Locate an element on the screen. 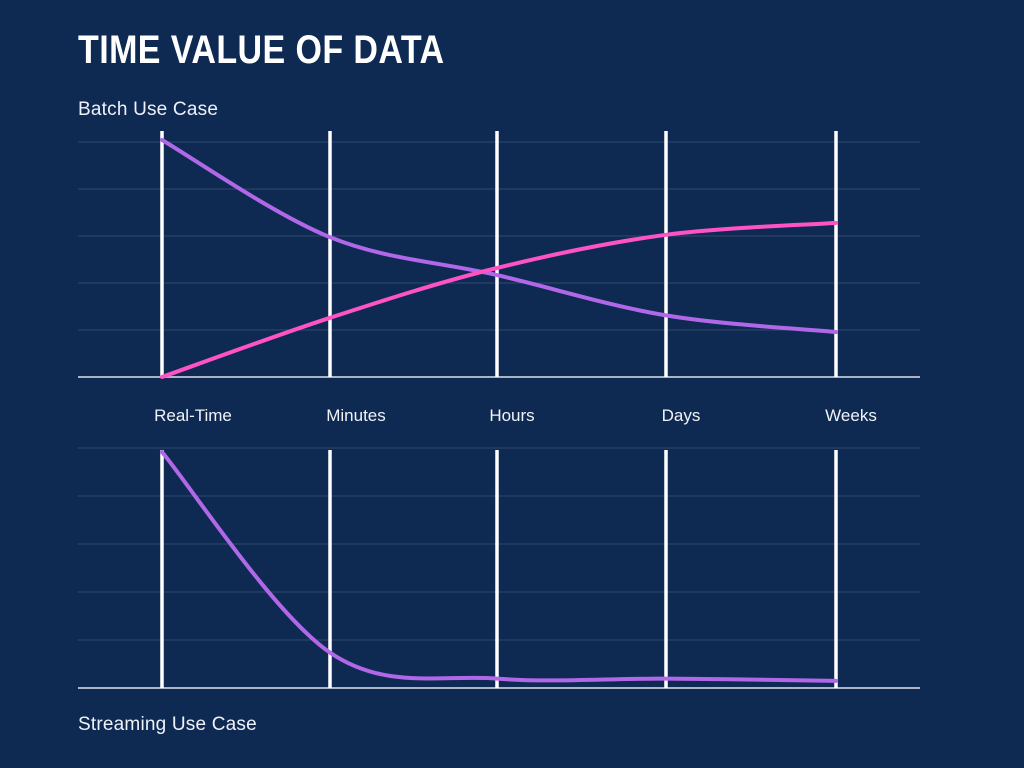  x-label-weeks: Weeks is located at coordinates (851, 415).